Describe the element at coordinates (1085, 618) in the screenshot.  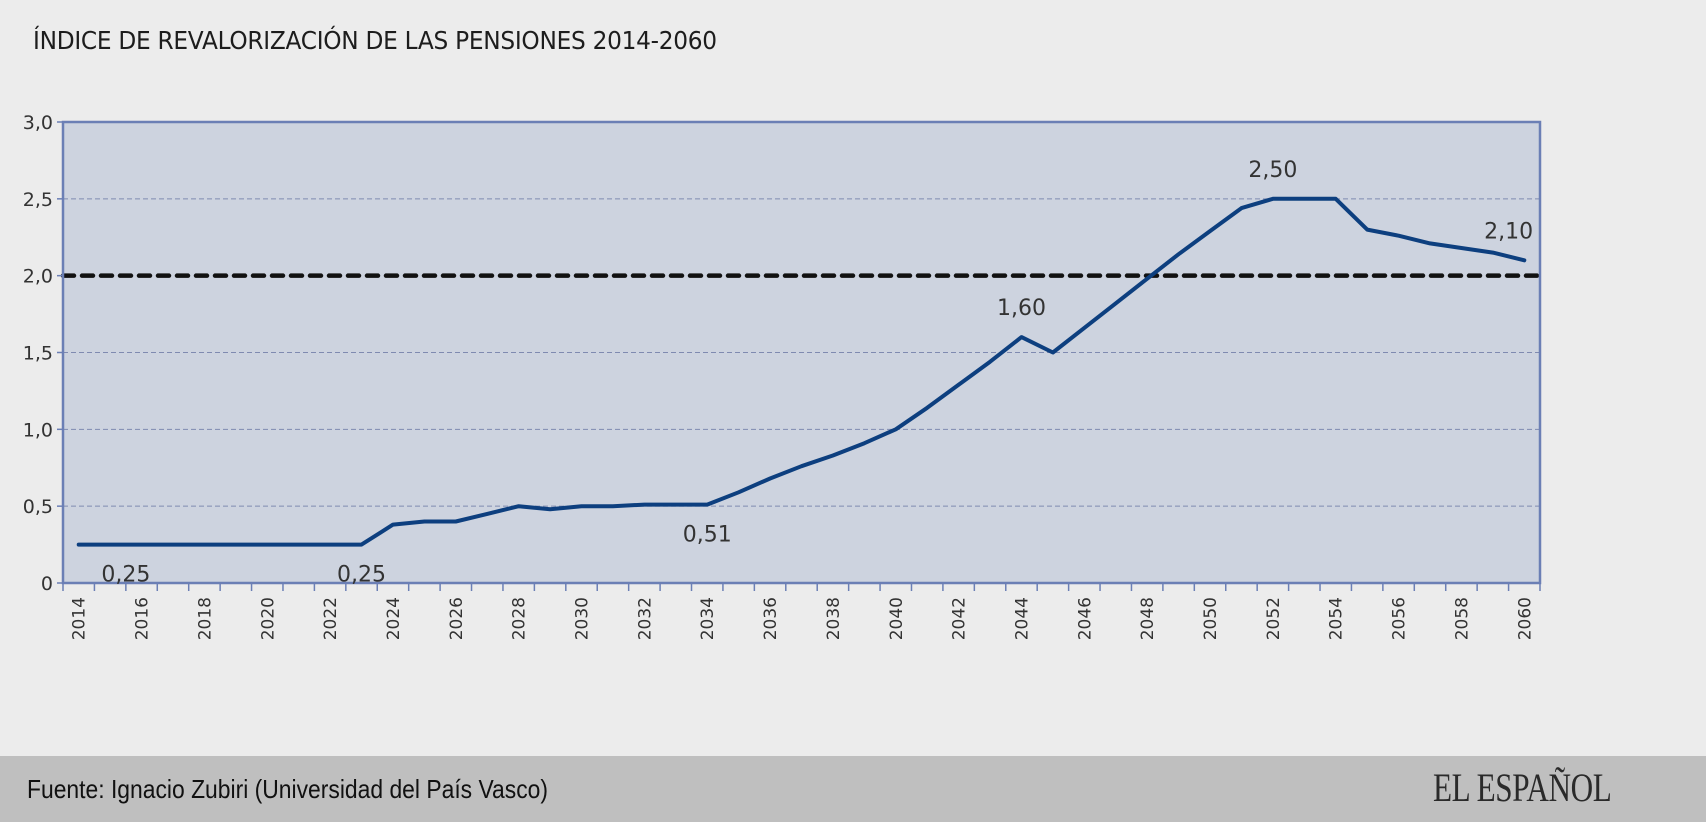
I see `x-tick-label: 2046` at that location.